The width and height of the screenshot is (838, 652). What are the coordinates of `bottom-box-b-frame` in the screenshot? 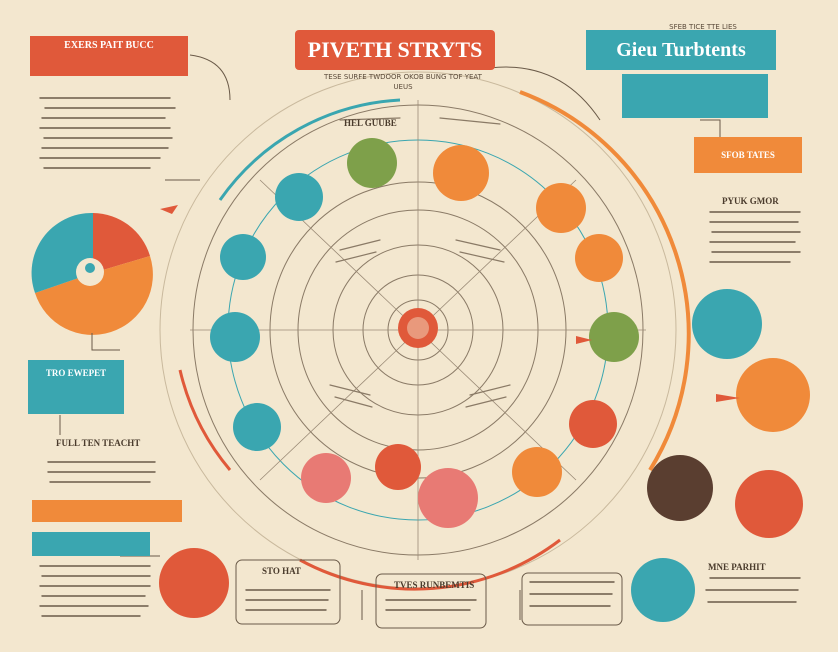 It's located at (431, 601).